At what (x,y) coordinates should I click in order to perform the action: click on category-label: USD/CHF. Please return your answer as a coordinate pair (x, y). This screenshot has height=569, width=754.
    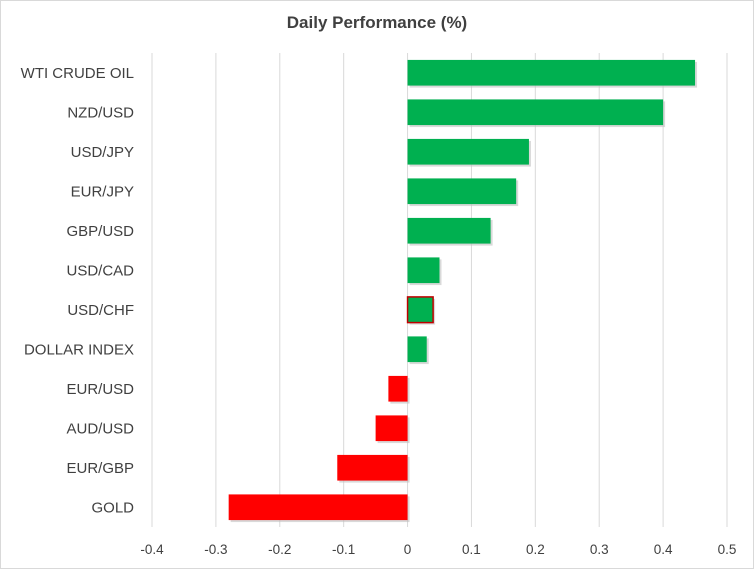
    Looking at the image, I should click on (100, 310).